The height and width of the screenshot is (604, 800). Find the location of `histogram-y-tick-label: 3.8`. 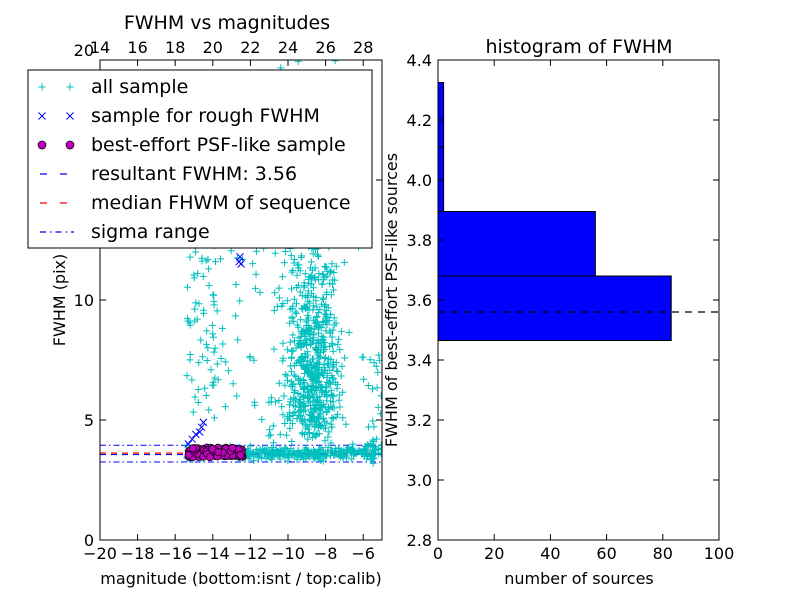

histogram-y-tick-label: 3.8 is located at coordinates (419, 240).